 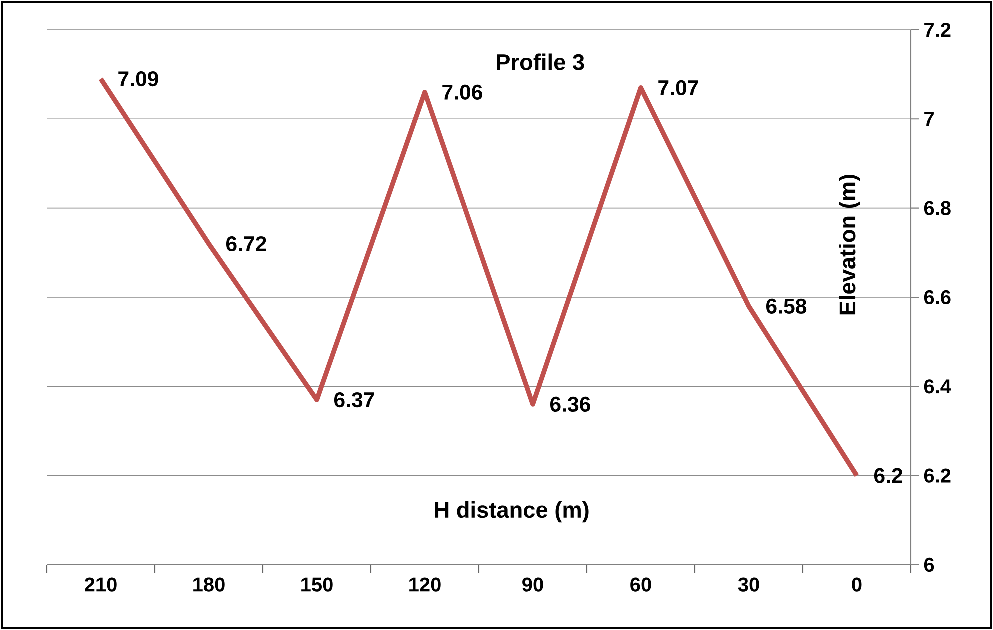 What do you see at coordinates (749, 585) in the screenshot?
I see `x-tick-label: 30` at bounding box center [749, 585].